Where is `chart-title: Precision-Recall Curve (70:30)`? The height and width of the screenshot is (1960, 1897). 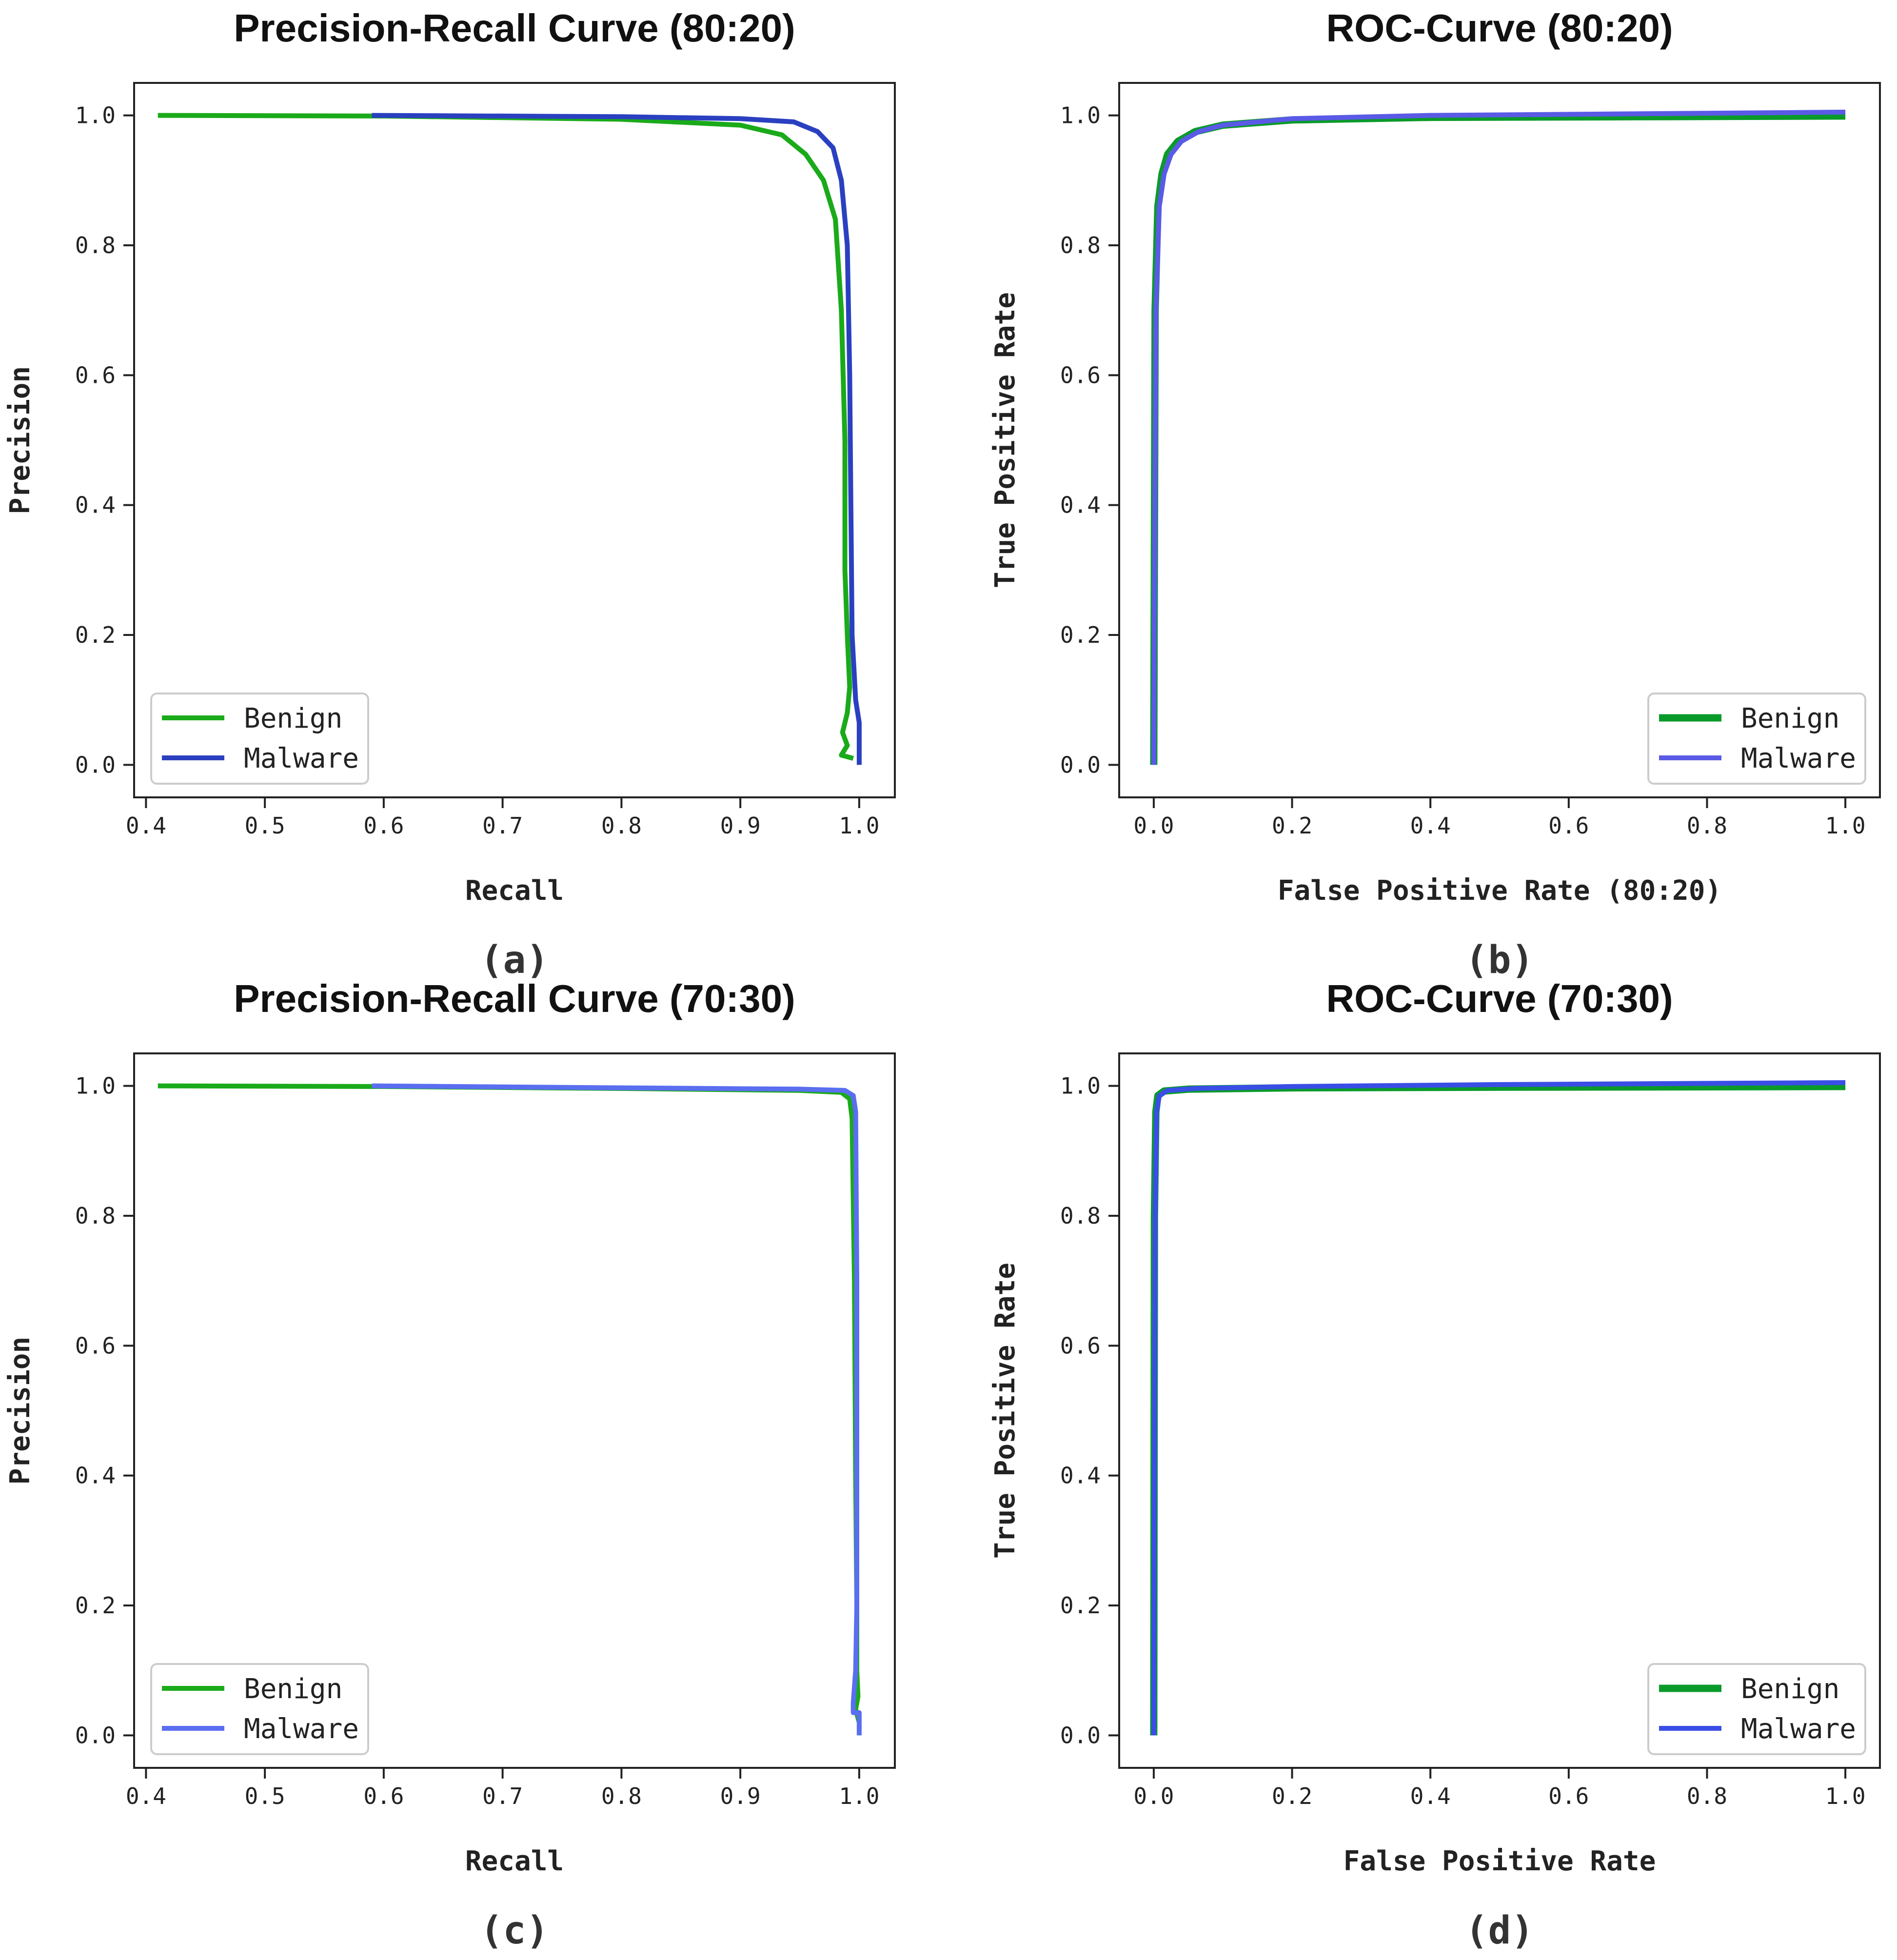
chart-title: Precision-Recall Curve (70:30) is located at coordinates (514, 998).